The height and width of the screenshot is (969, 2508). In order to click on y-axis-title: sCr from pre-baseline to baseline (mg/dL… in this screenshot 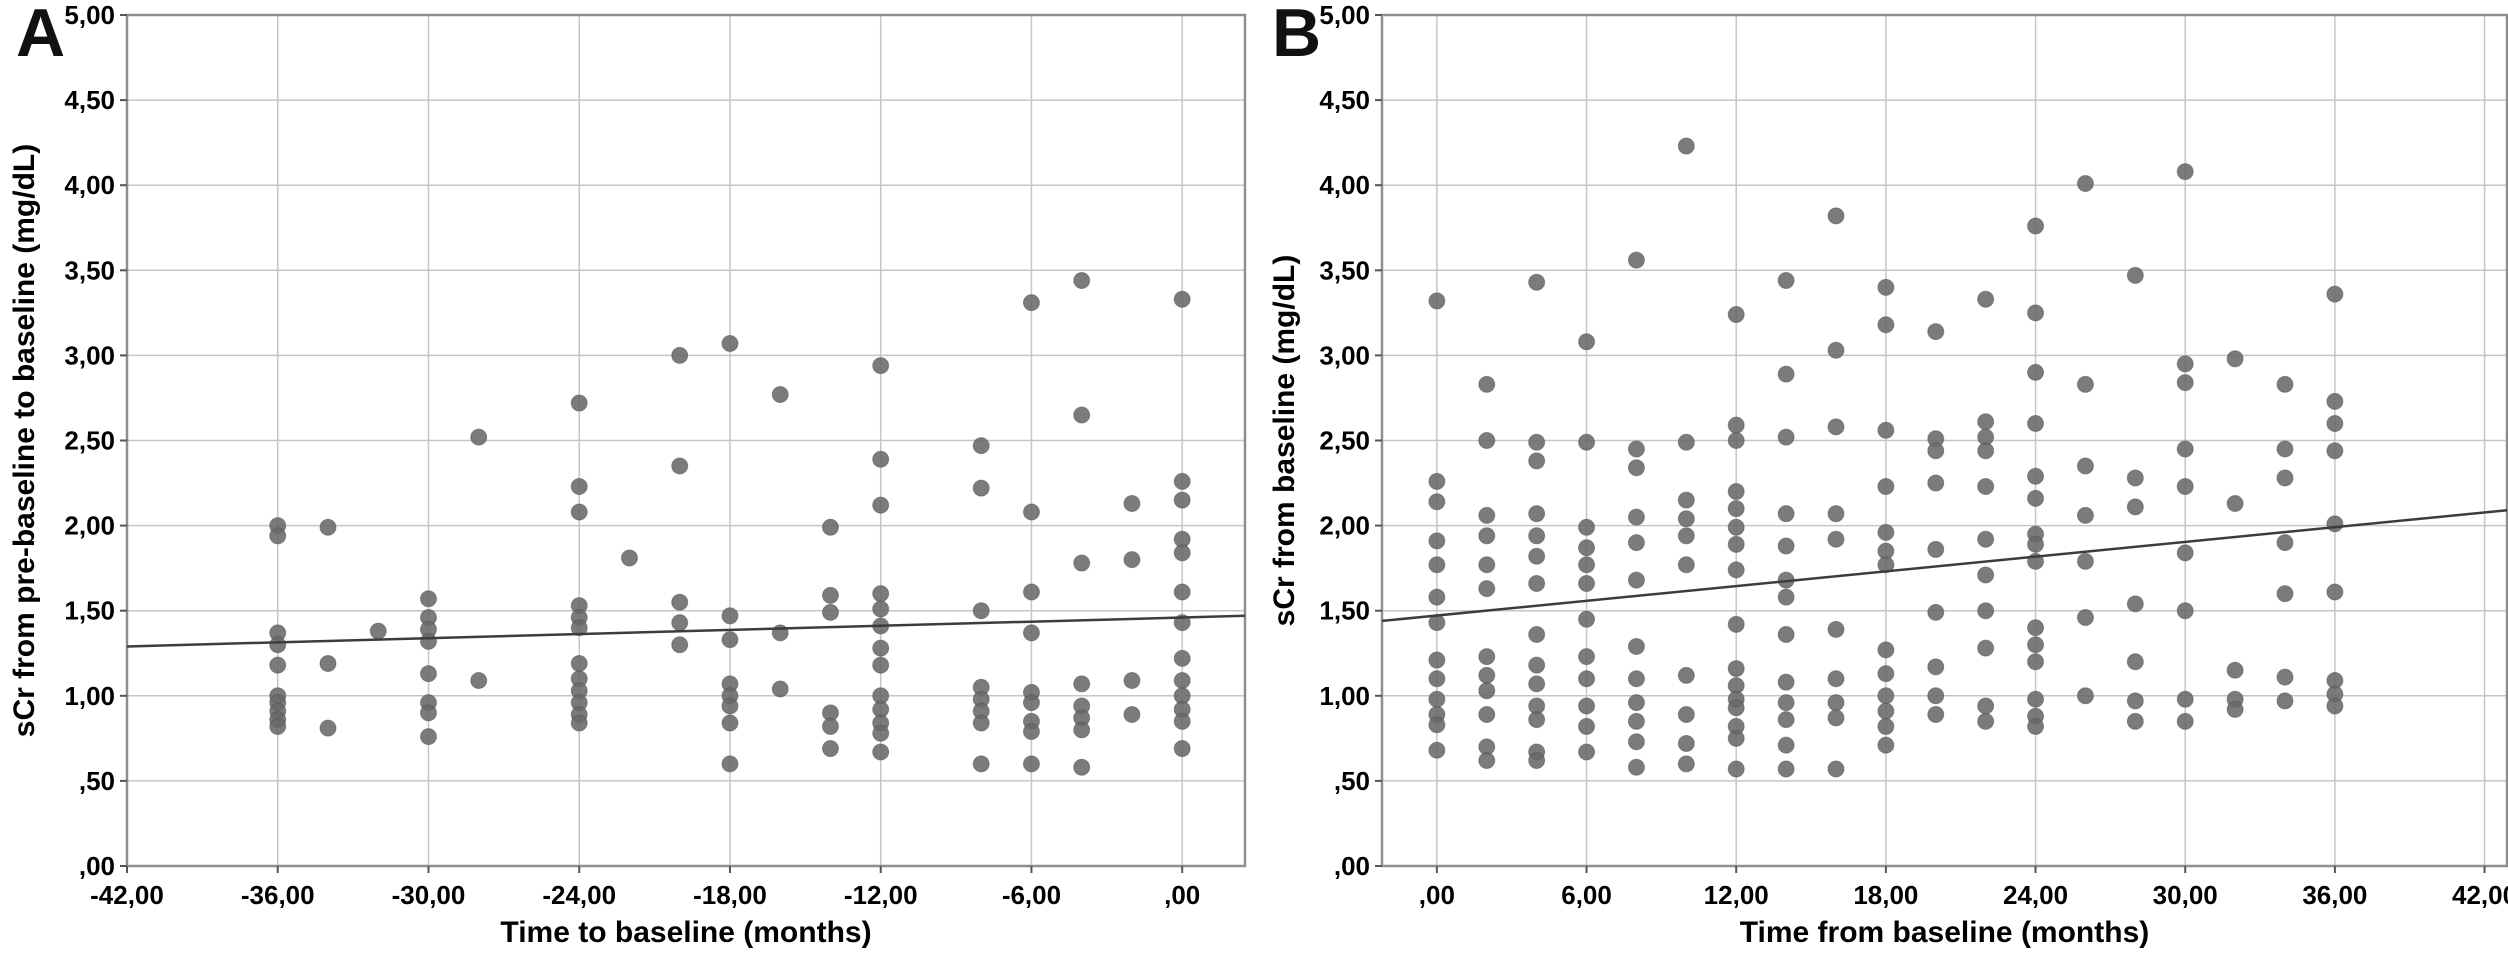, I will do `click(24, 440)`.